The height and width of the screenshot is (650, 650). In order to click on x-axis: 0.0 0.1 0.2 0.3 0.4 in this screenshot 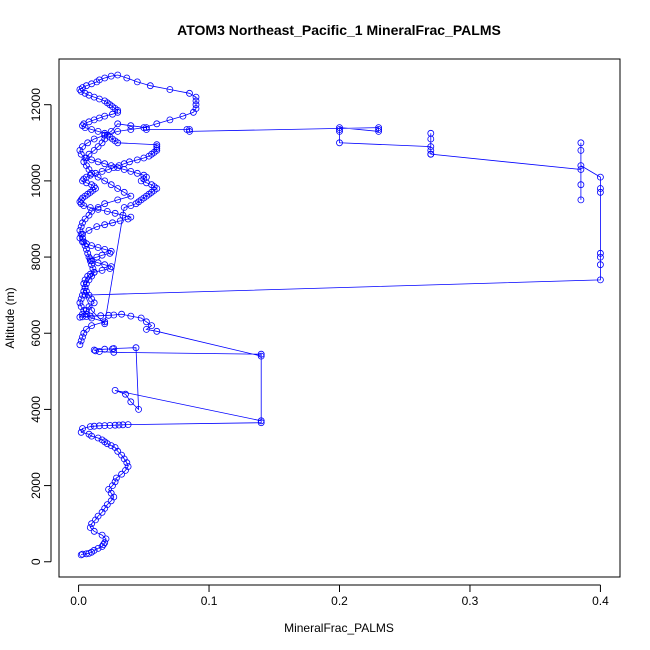, I will do `click(339, 596)`.